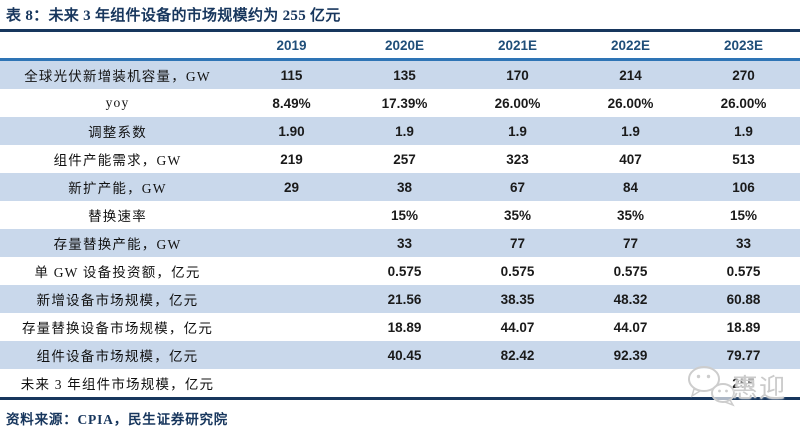 This screenshot has height=430, width=800. Describe the element at coordinates (404, 75) in the screenshot. I see `cell-value: 135` at that location.